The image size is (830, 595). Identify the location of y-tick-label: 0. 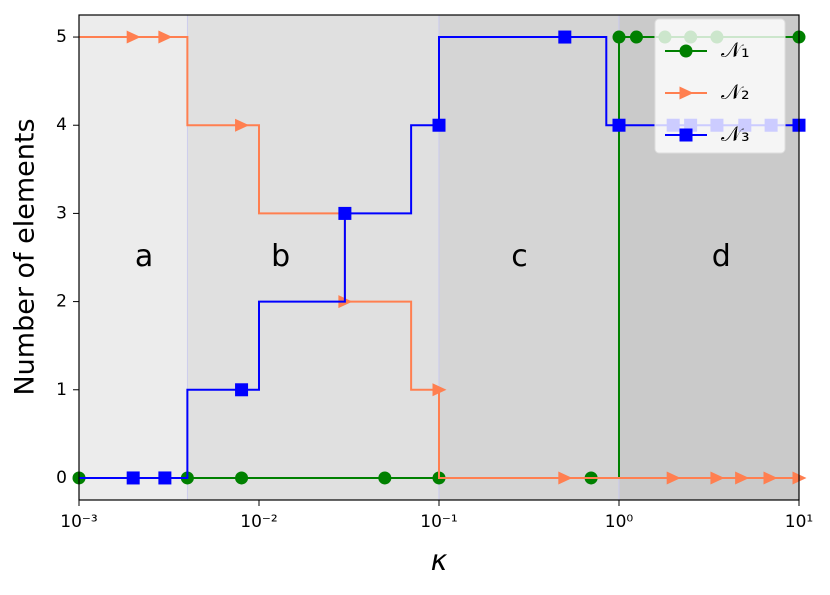
(61, 478).